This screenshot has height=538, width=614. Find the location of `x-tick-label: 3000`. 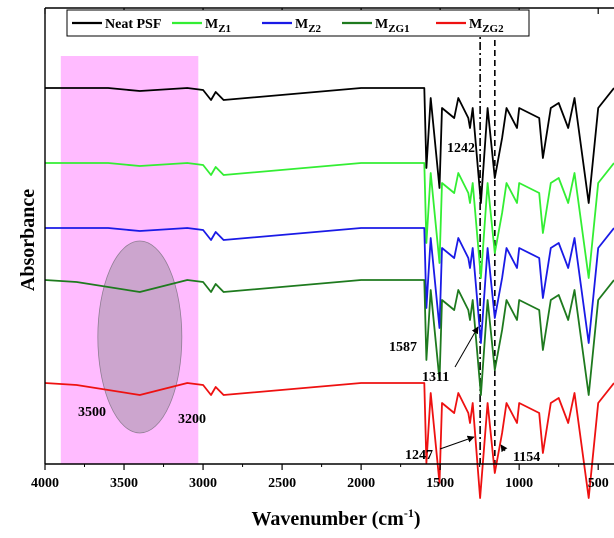

x-tick-label: 3000 is located at coordinates (203, 483).